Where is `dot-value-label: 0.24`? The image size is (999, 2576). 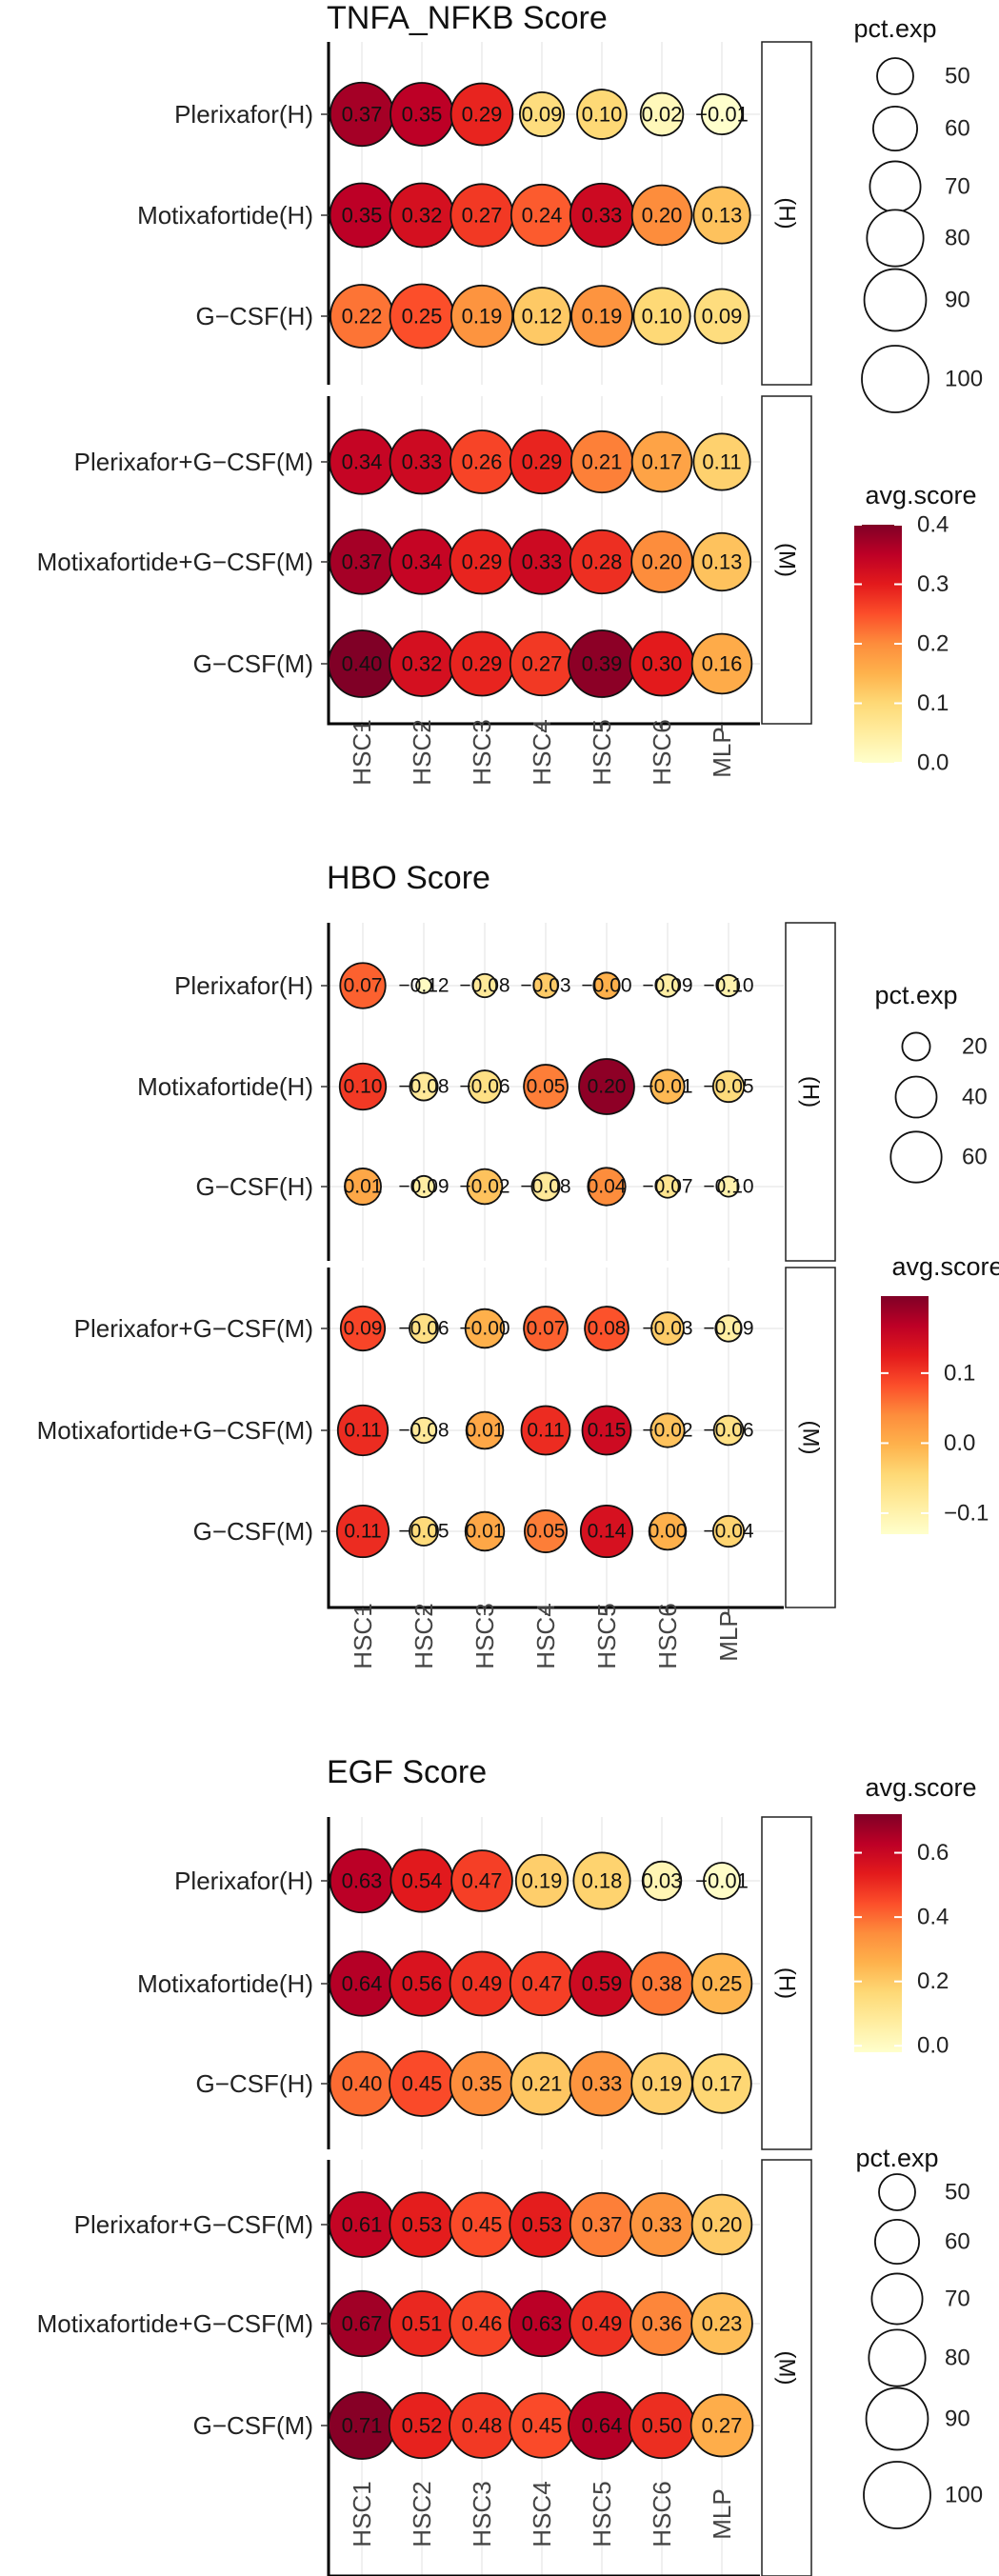 dot-value-label: 0.24 is located at coordinates (542, 216).